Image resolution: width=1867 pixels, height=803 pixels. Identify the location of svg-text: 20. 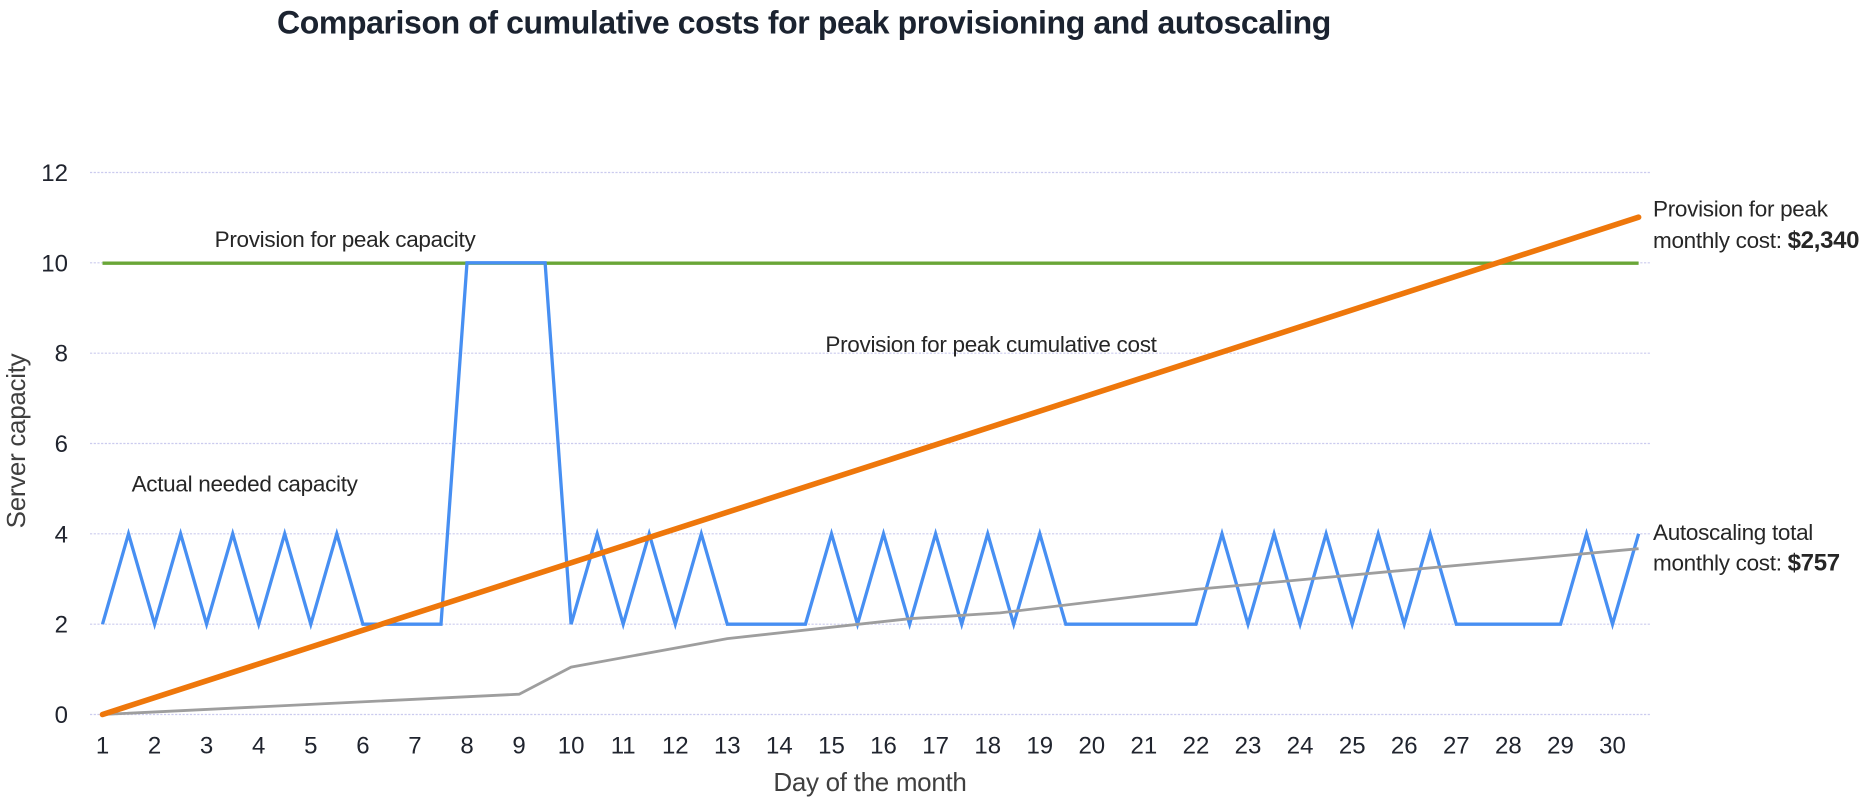
(1091, 746).